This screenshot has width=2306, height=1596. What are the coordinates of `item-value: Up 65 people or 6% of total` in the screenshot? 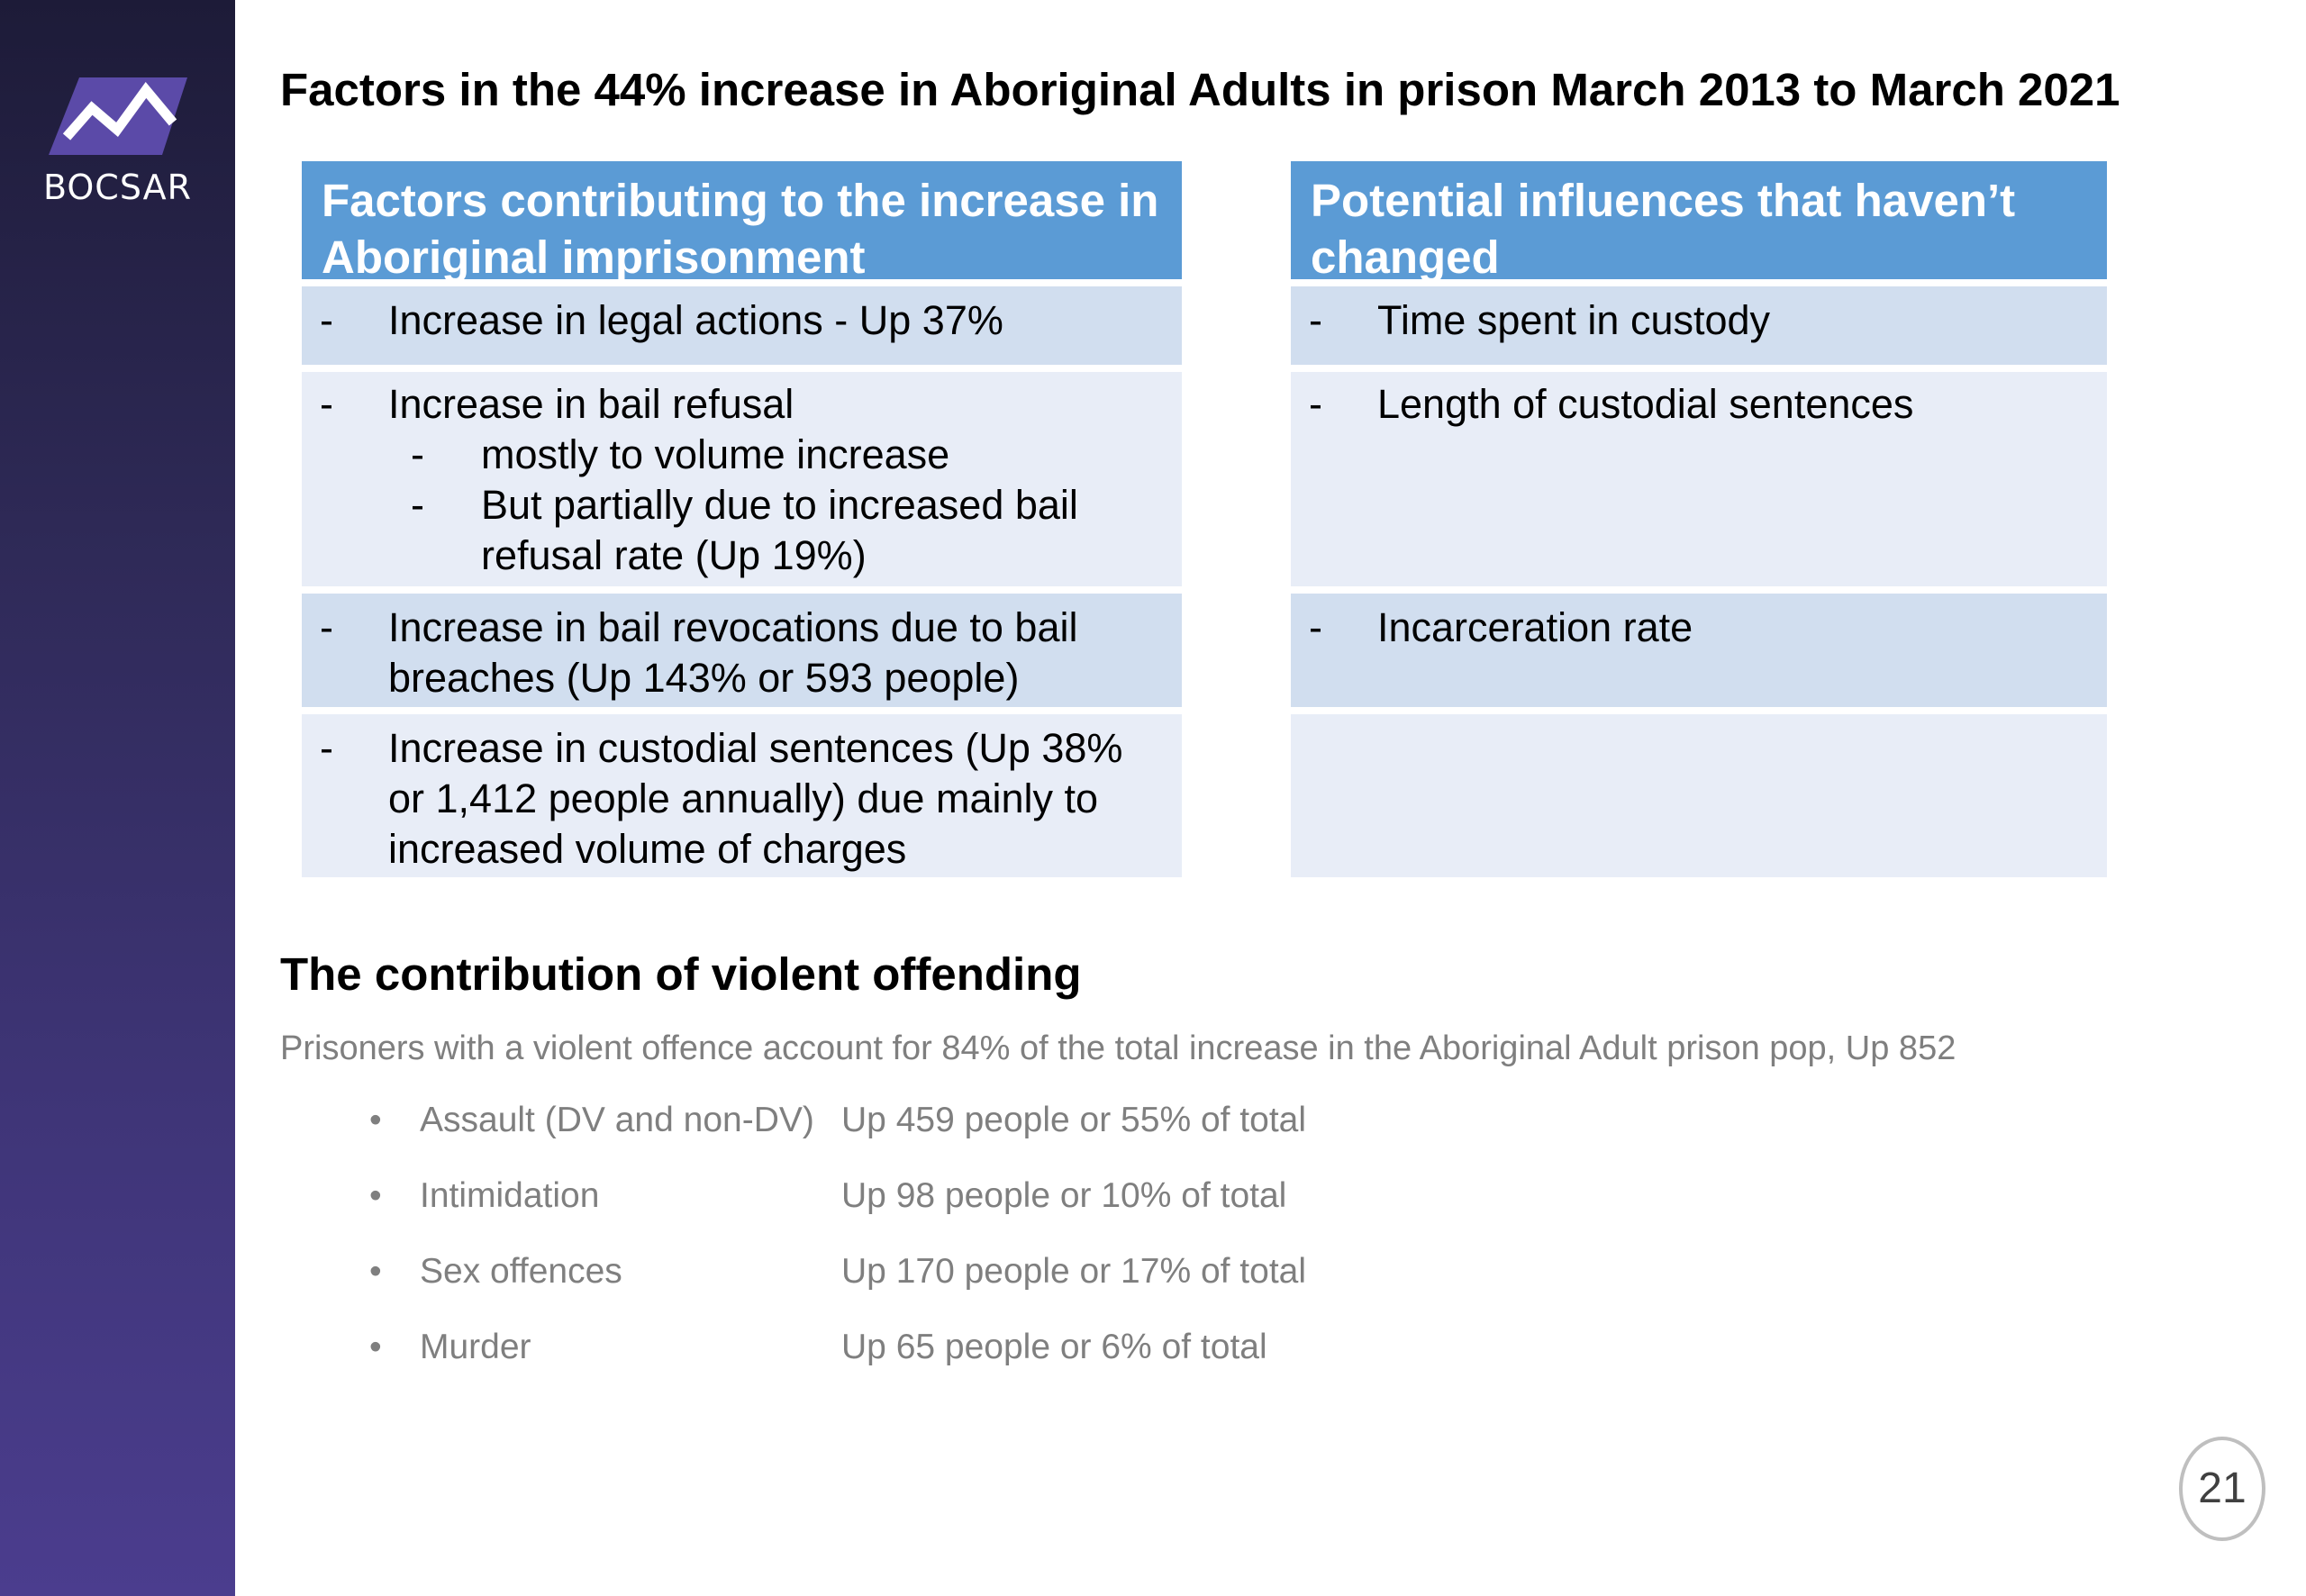 It's located at (1054, 1347).